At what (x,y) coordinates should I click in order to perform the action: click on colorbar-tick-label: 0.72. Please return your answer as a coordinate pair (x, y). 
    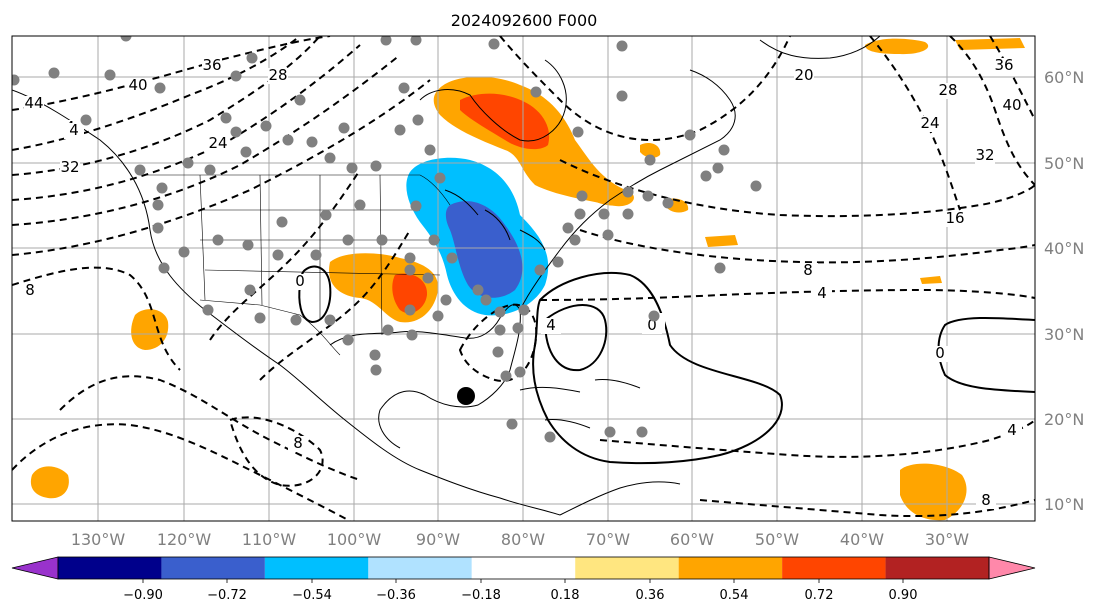
    Looking at the image, I should click on (819, 595).